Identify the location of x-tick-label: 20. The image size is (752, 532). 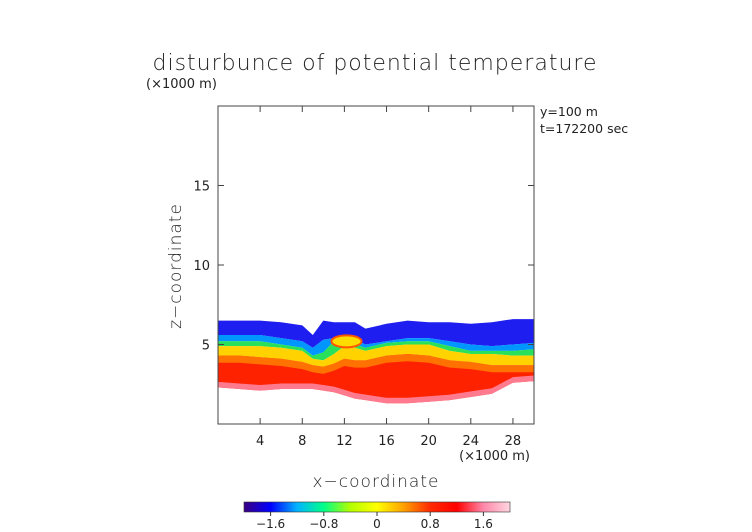
(428, 441).